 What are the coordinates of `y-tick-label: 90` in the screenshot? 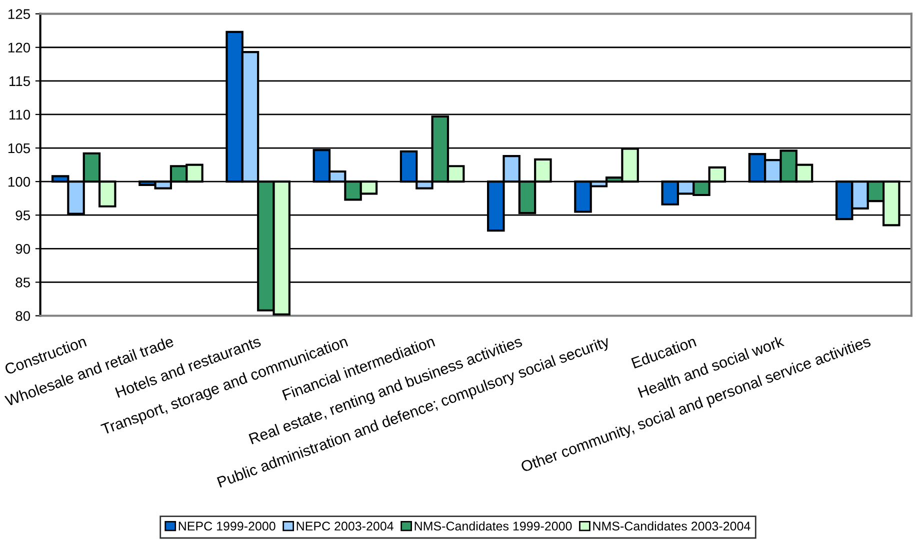 It's located at (23, 249).